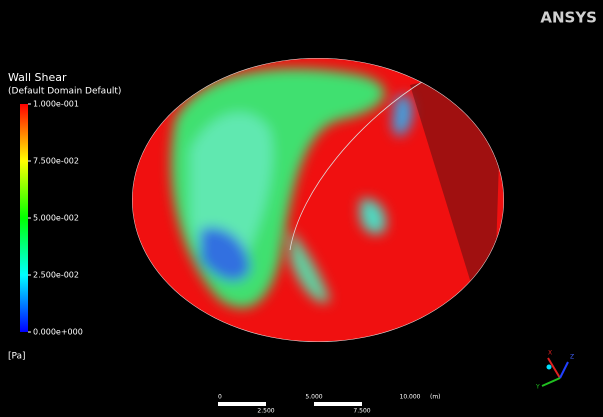 The height and width of the screenshot is (417, 603). What do you see at coordinates (56, 275) in the screenshot?
I see `legend-label: 2.500e-002` at bounding box center [56, 275].